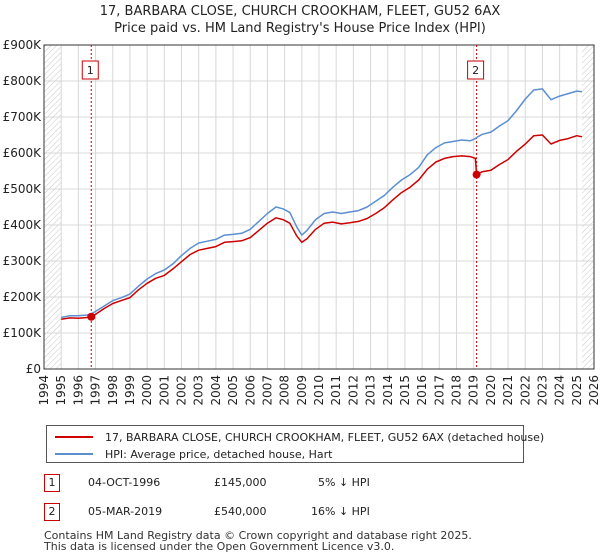  I want to click on sale-label-1: 1, so click(90, 70).